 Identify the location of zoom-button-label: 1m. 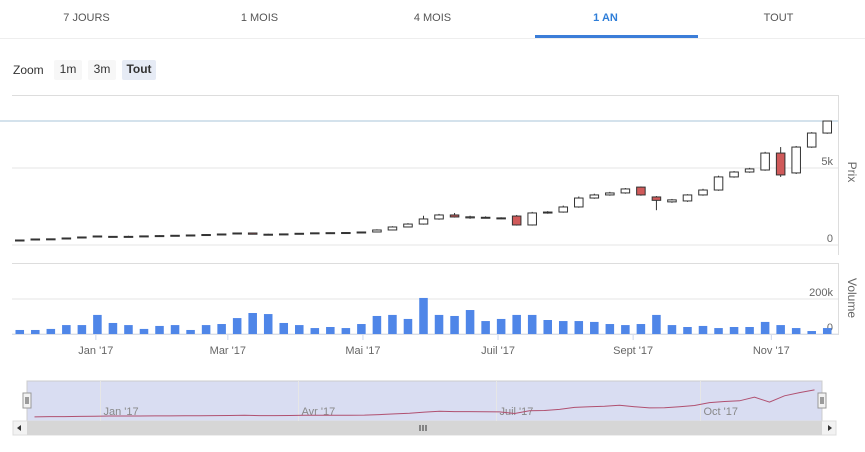
(68, 69).